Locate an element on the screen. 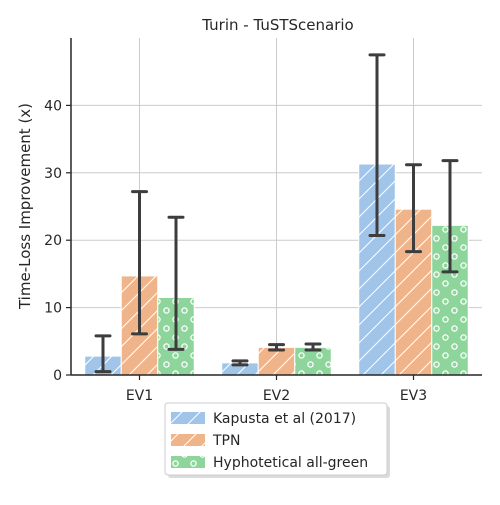  x-tick-label: EV1 is located at coordinates (139, 396).